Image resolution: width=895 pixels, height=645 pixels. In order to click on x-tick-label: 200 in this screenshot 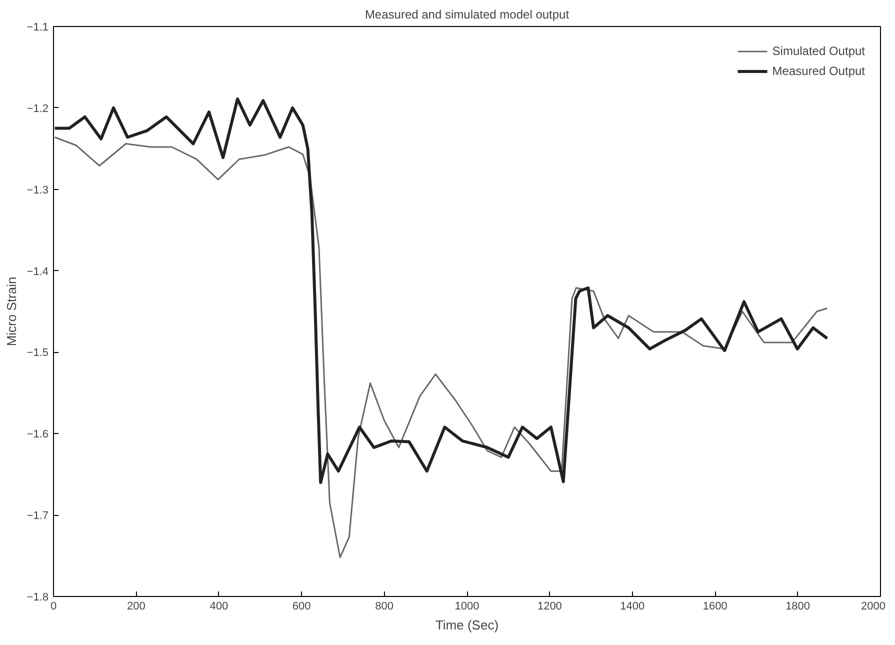, I will do `click(136, 606)`.